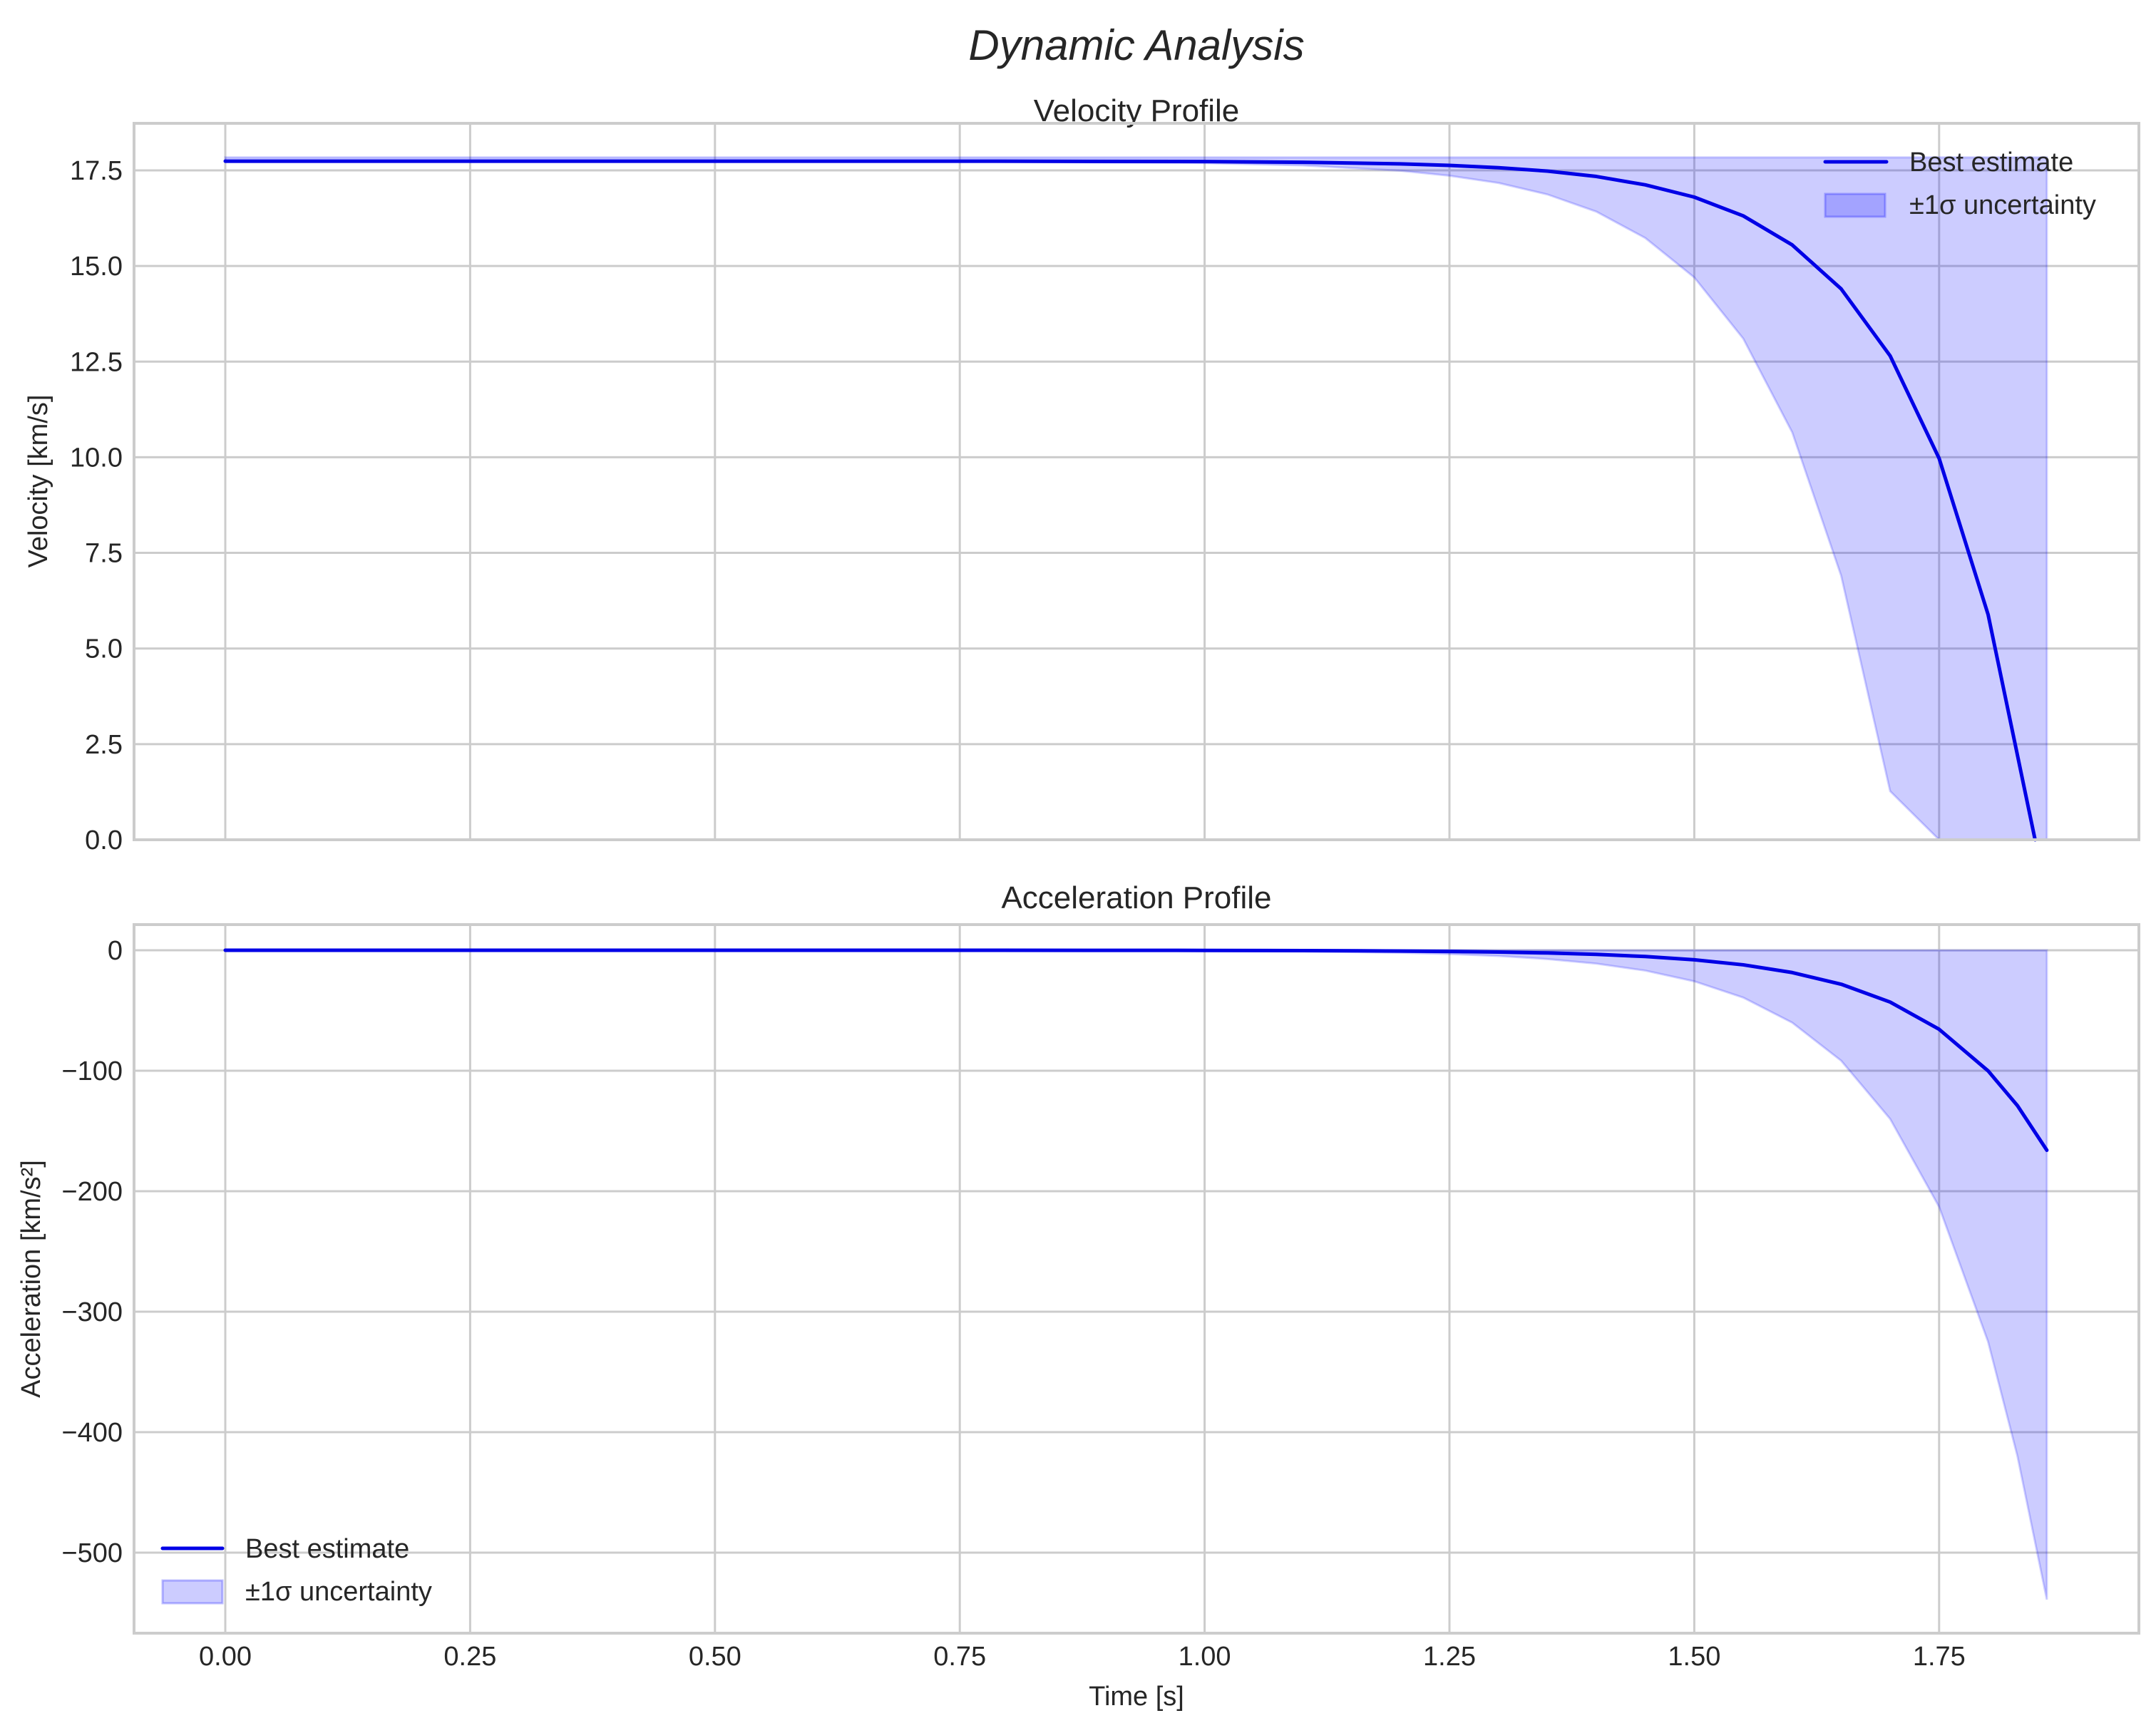 This screenshot has width=2156, height=1728. Describe the element at coordinates (96, 458) in the screenshot. I see `ytick-label: 10.0` at that location.